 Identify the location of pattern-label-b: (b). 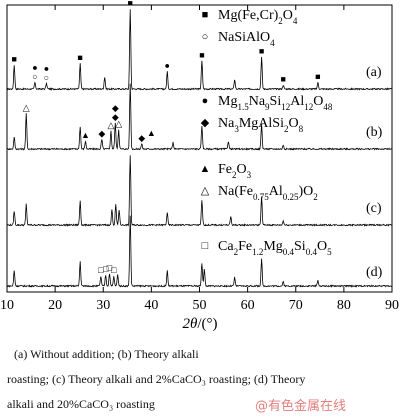
(374, 132).